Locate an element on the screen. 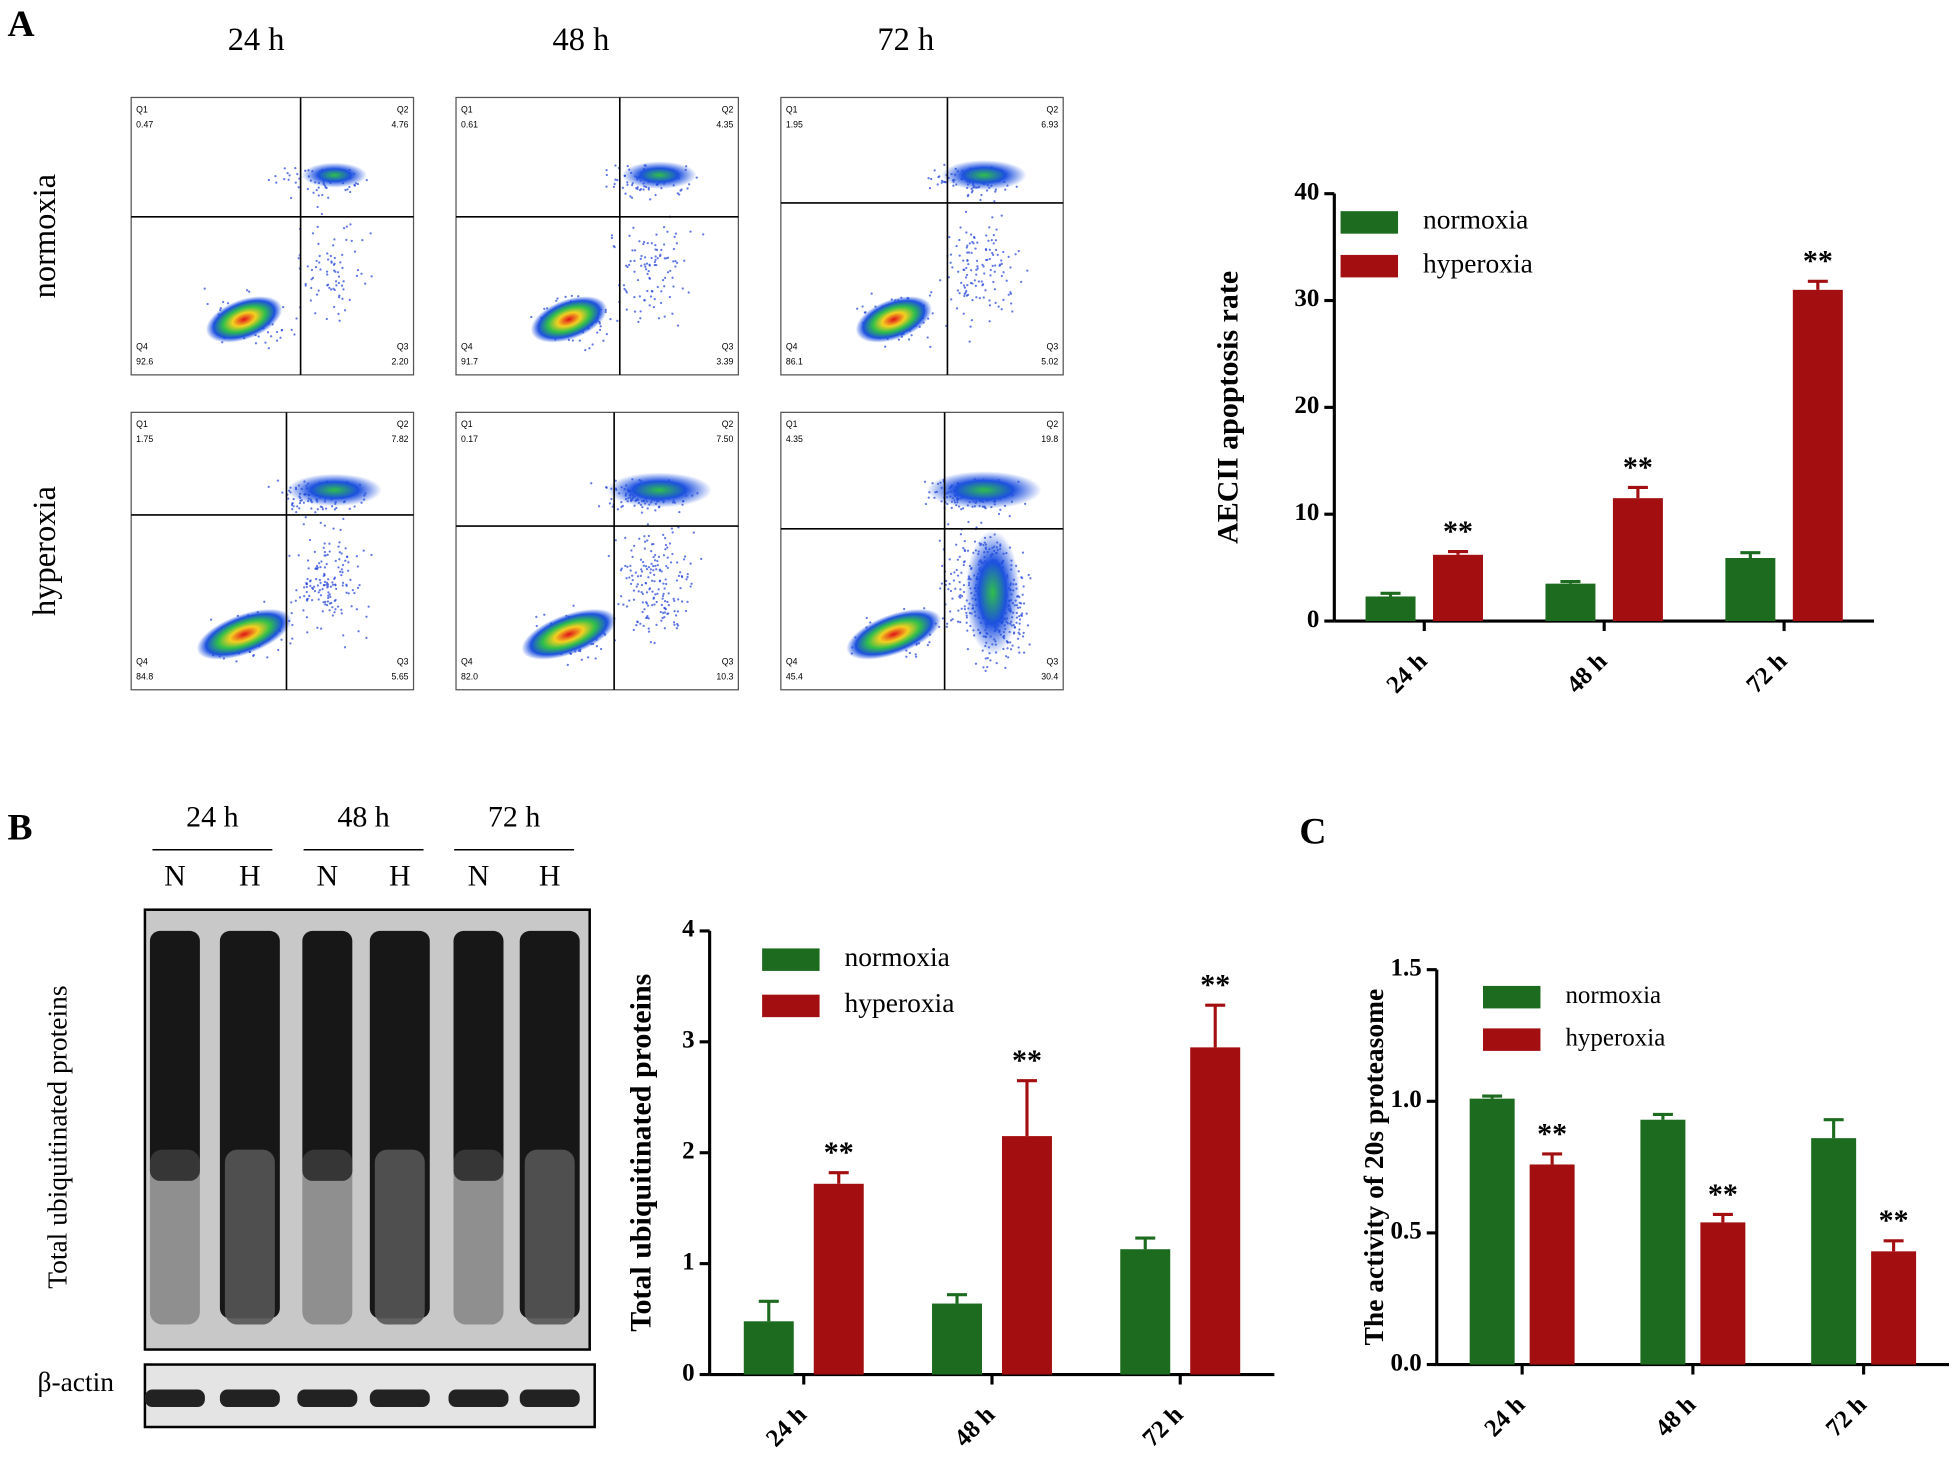 Image resolution: width=1959 pixels, height=1462 pixels. quadrant-value: 4.76 is located at coordinates (400, 124).